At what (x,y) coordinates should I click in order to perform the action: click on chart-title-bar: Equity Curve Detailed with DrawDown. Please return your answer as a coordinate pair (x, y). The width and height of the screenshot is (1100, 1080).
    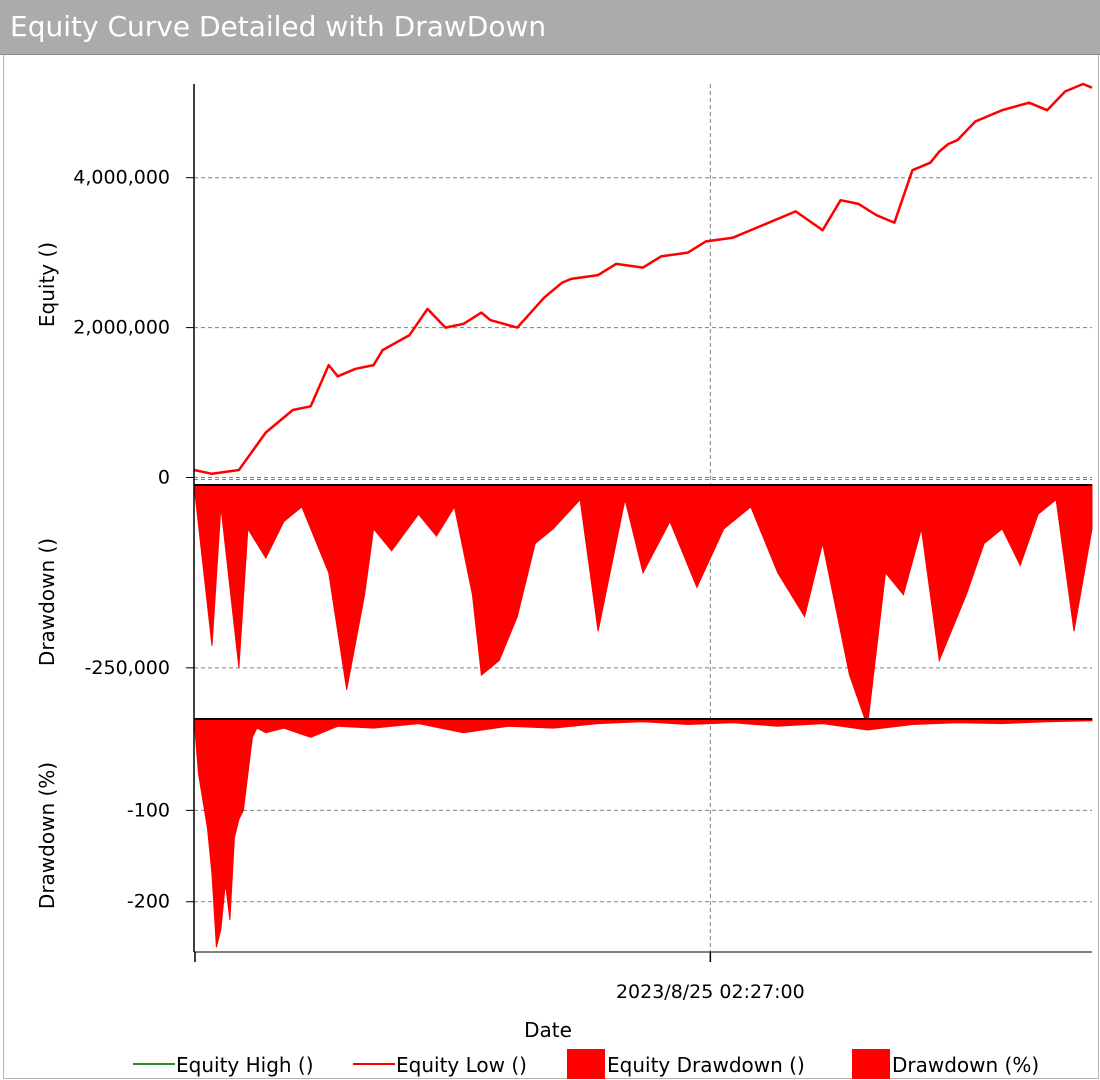
    Looking at the image, I should click on (550, 27).